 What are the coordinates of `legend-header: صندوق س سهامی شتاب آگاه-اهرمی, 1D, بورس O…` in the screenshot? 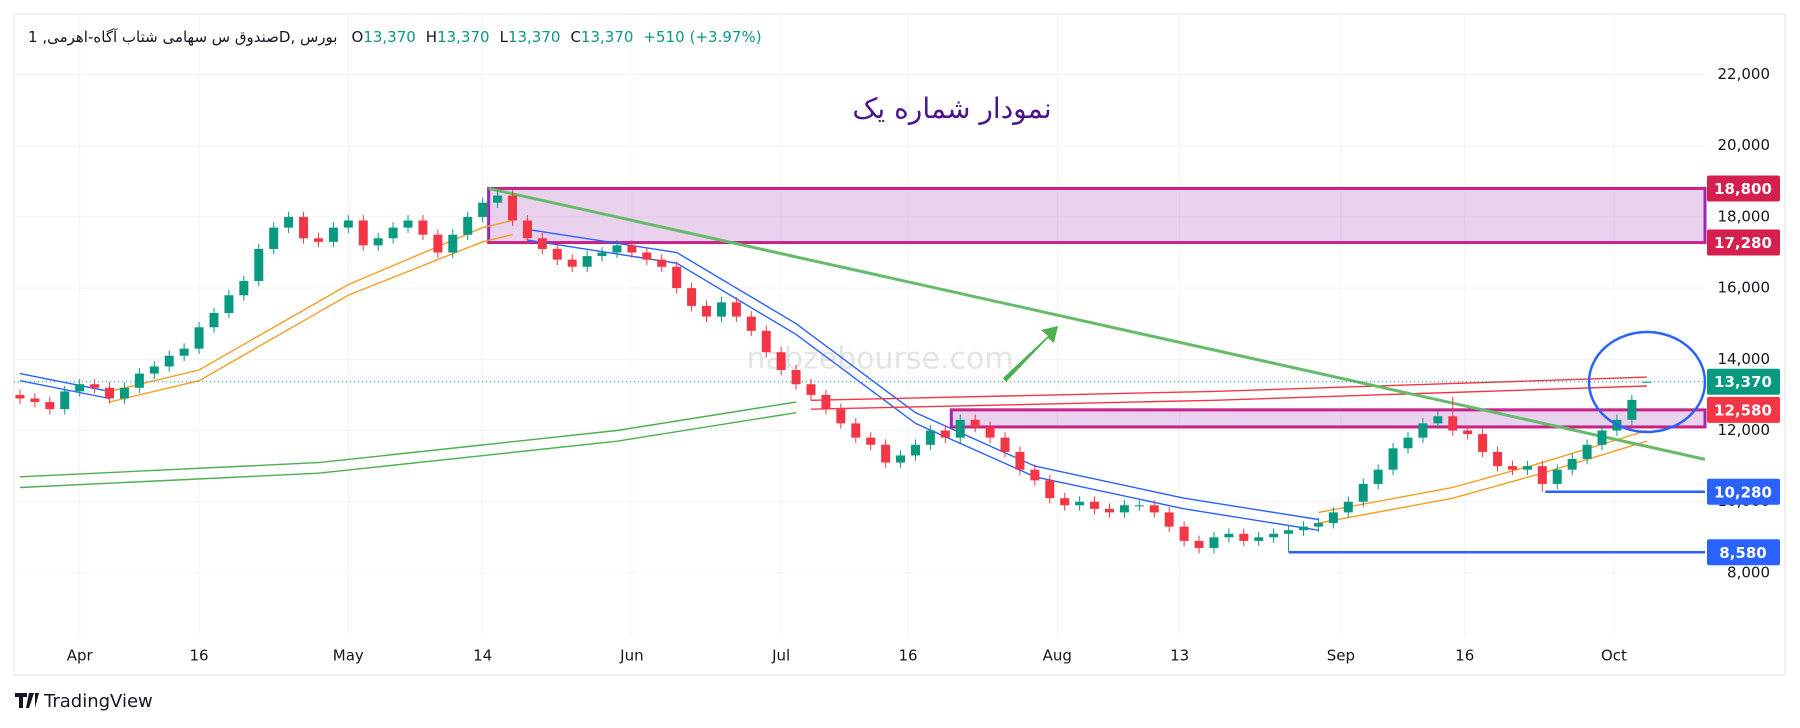 It's located at (395, 37).